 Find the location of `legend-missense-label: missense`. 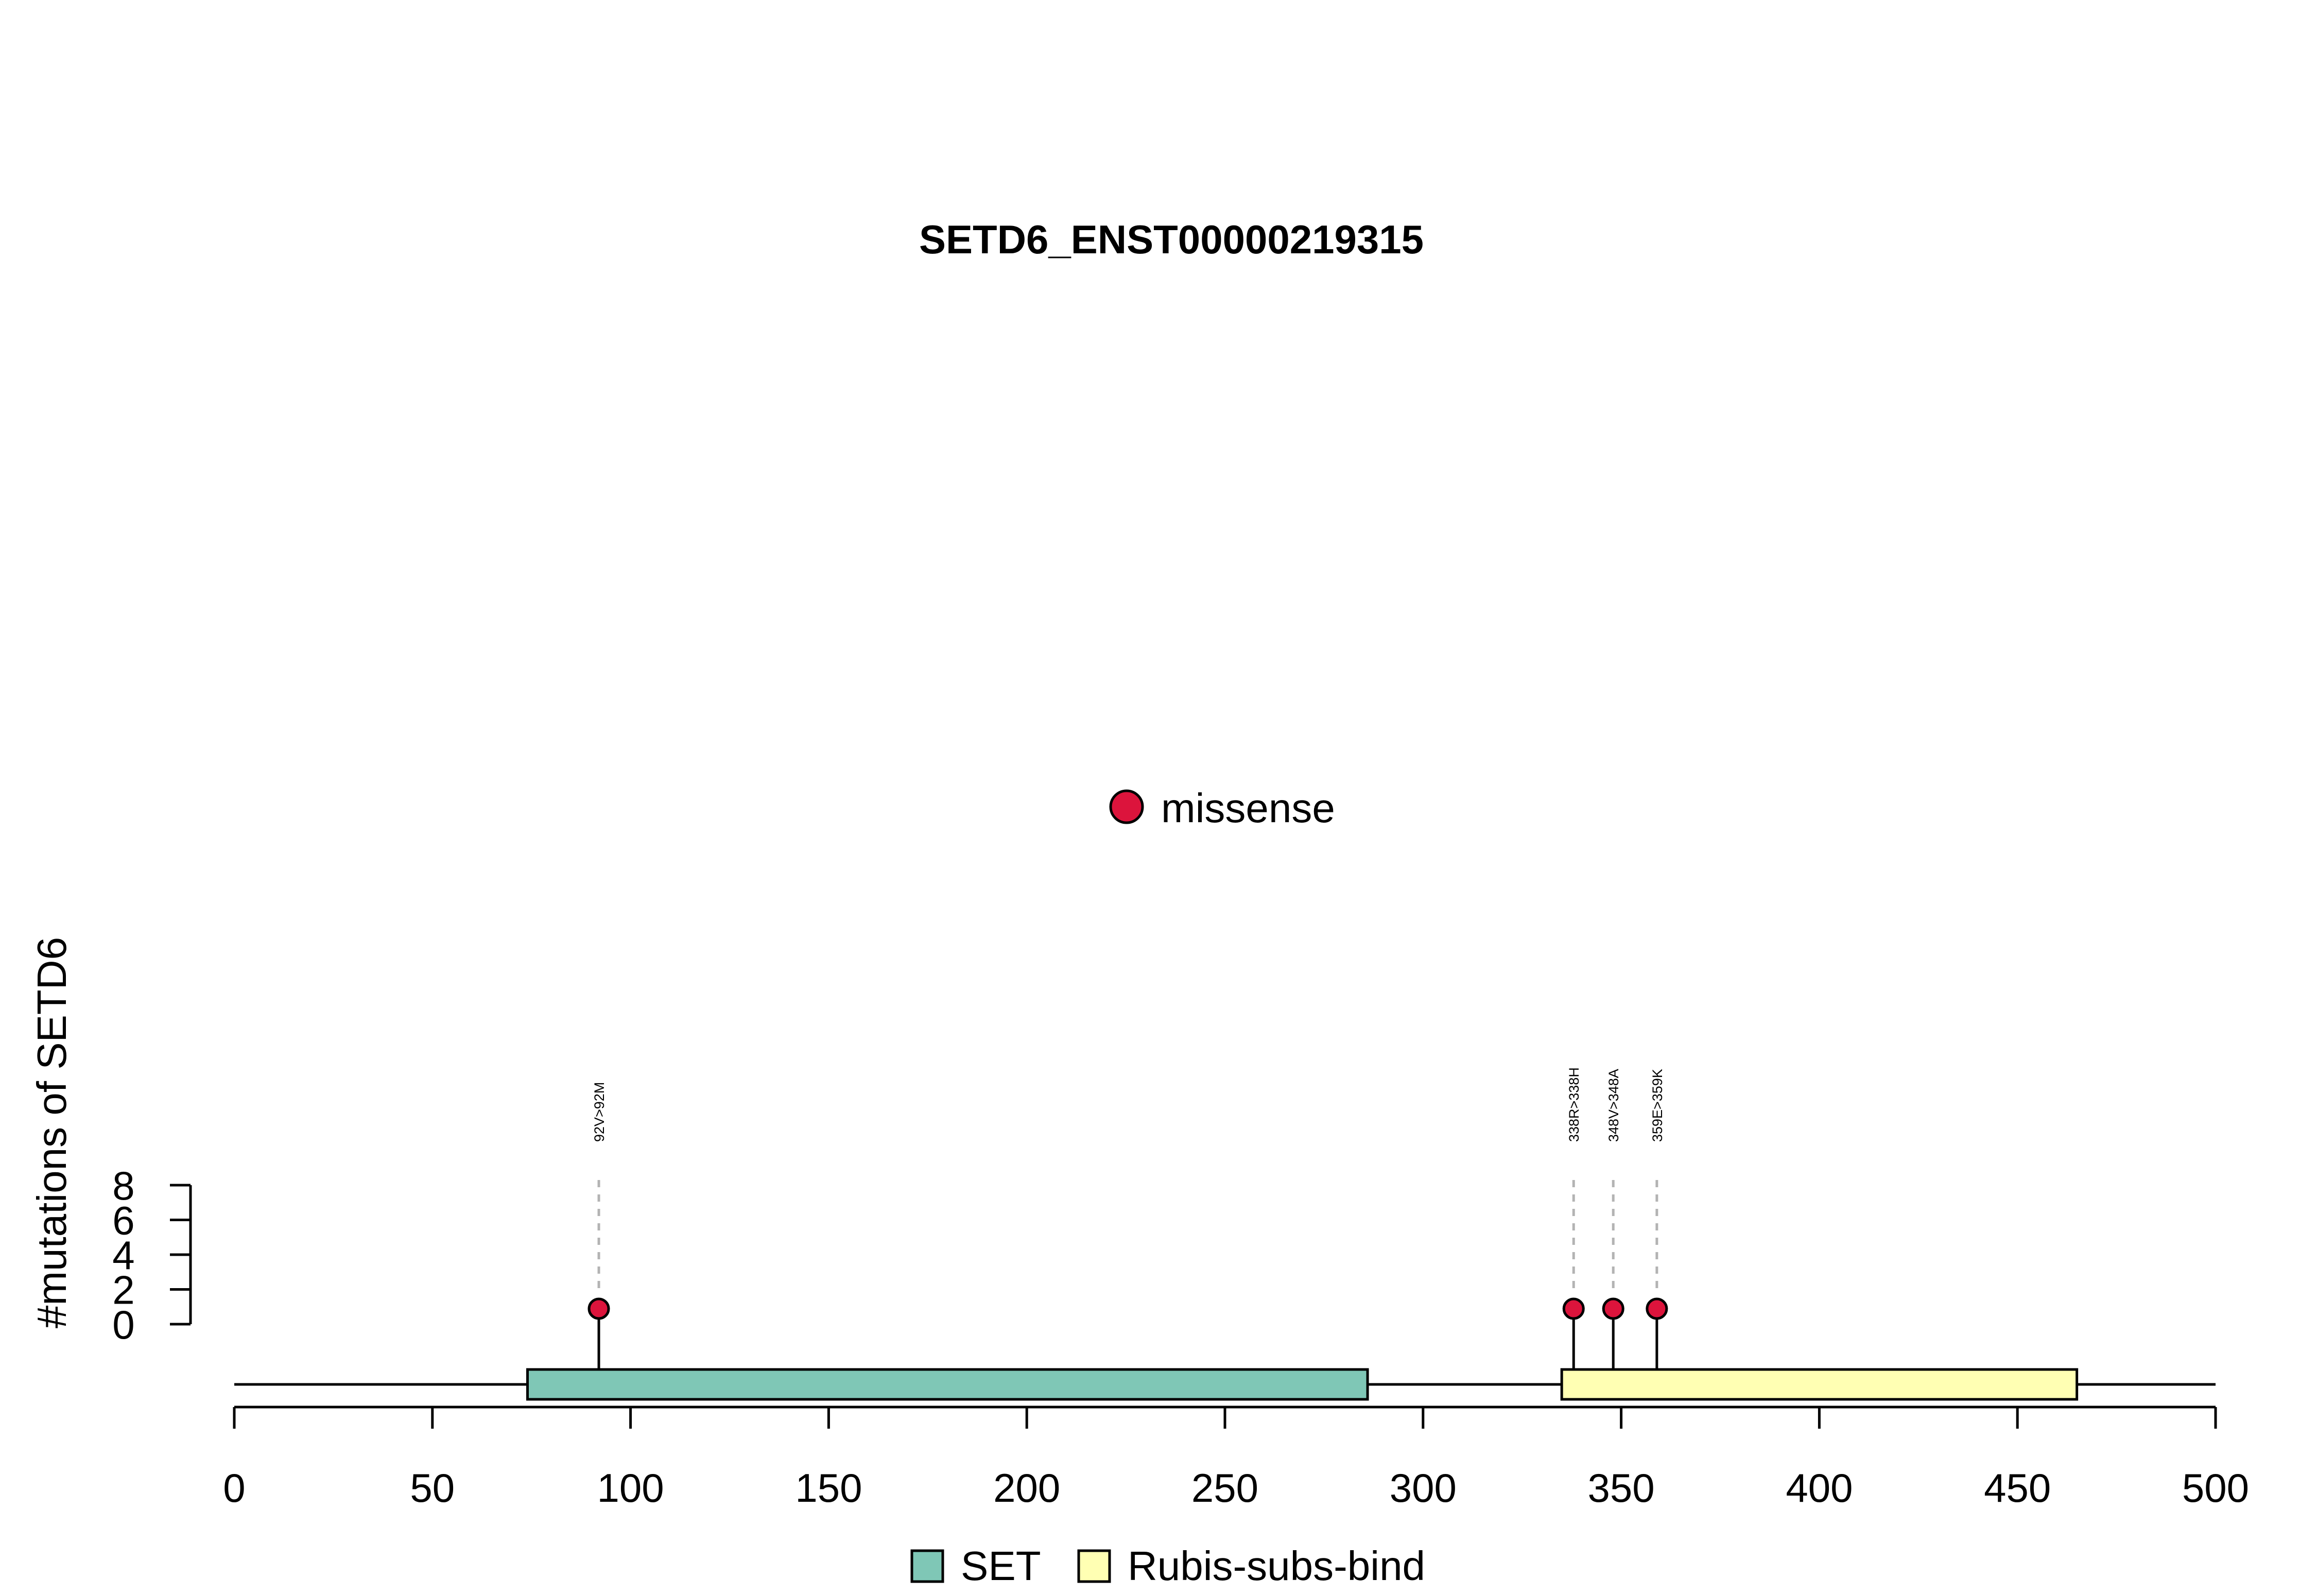

legend-missense-label: missense is located at coordinates (1248, 808).